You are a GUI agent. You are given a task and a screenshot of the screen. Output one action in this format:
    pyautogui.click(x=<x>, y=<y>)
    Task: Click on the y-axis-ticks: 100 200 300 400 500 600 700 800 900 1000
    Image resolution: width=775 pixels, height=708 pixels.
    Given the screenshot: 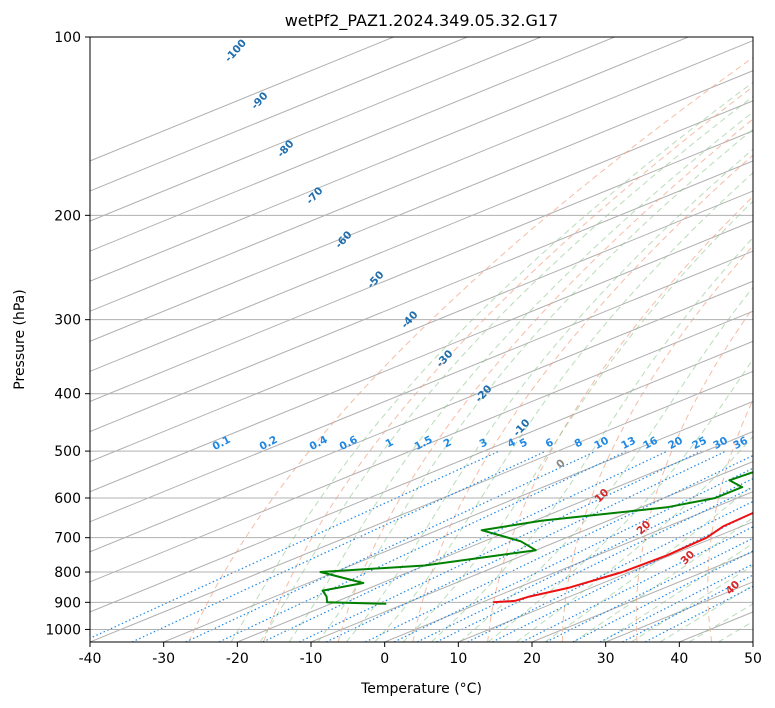 What is the action you would take?
    pyautogui.click(x=67, y=334)
    